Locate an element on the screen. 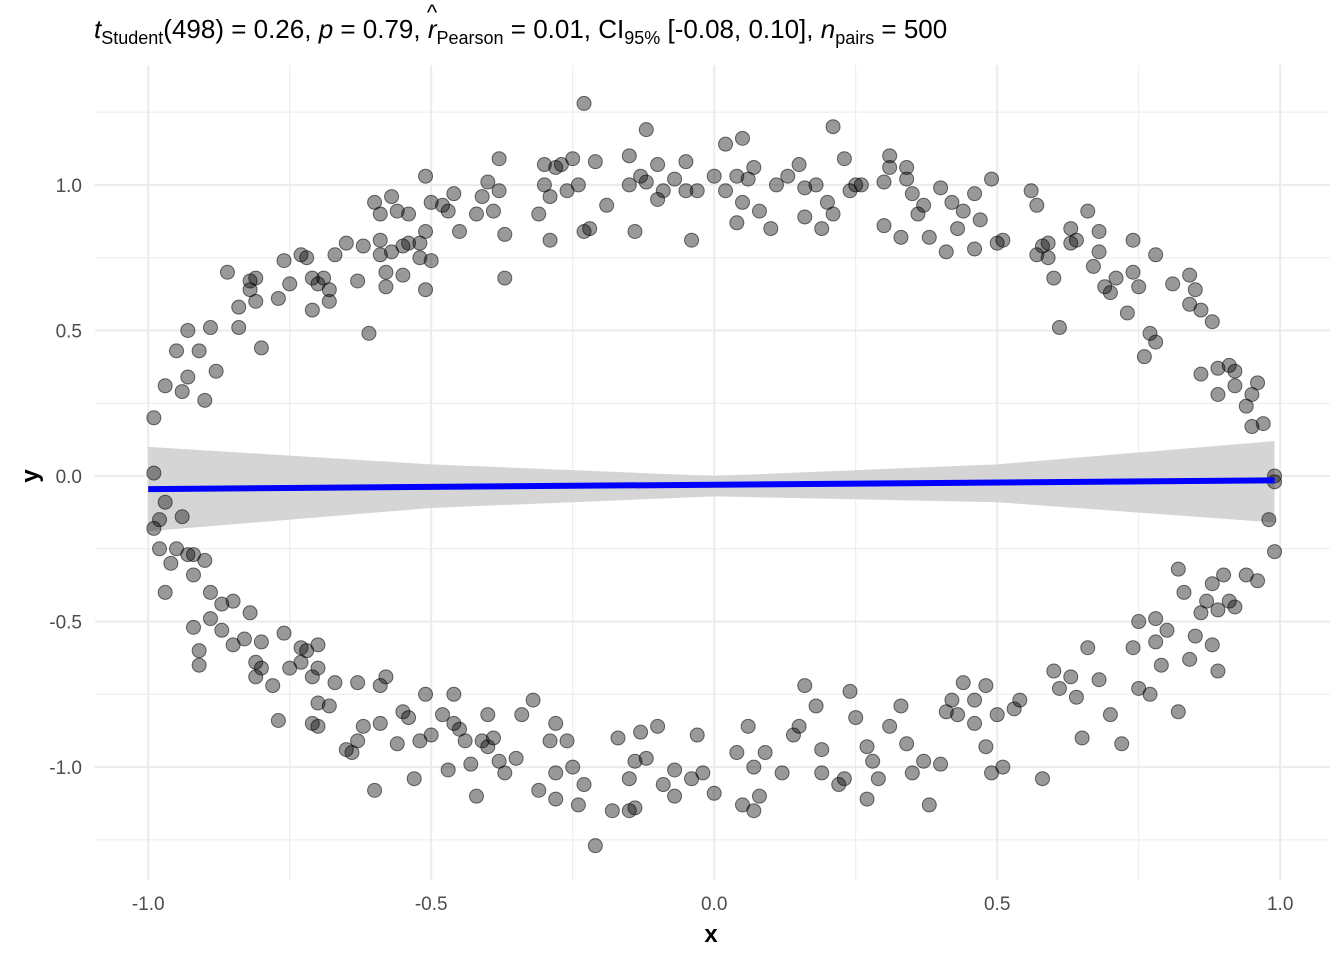 The image size is (1344, 960). y-tick-label: 0.0 is located at coordinates (69, 477).